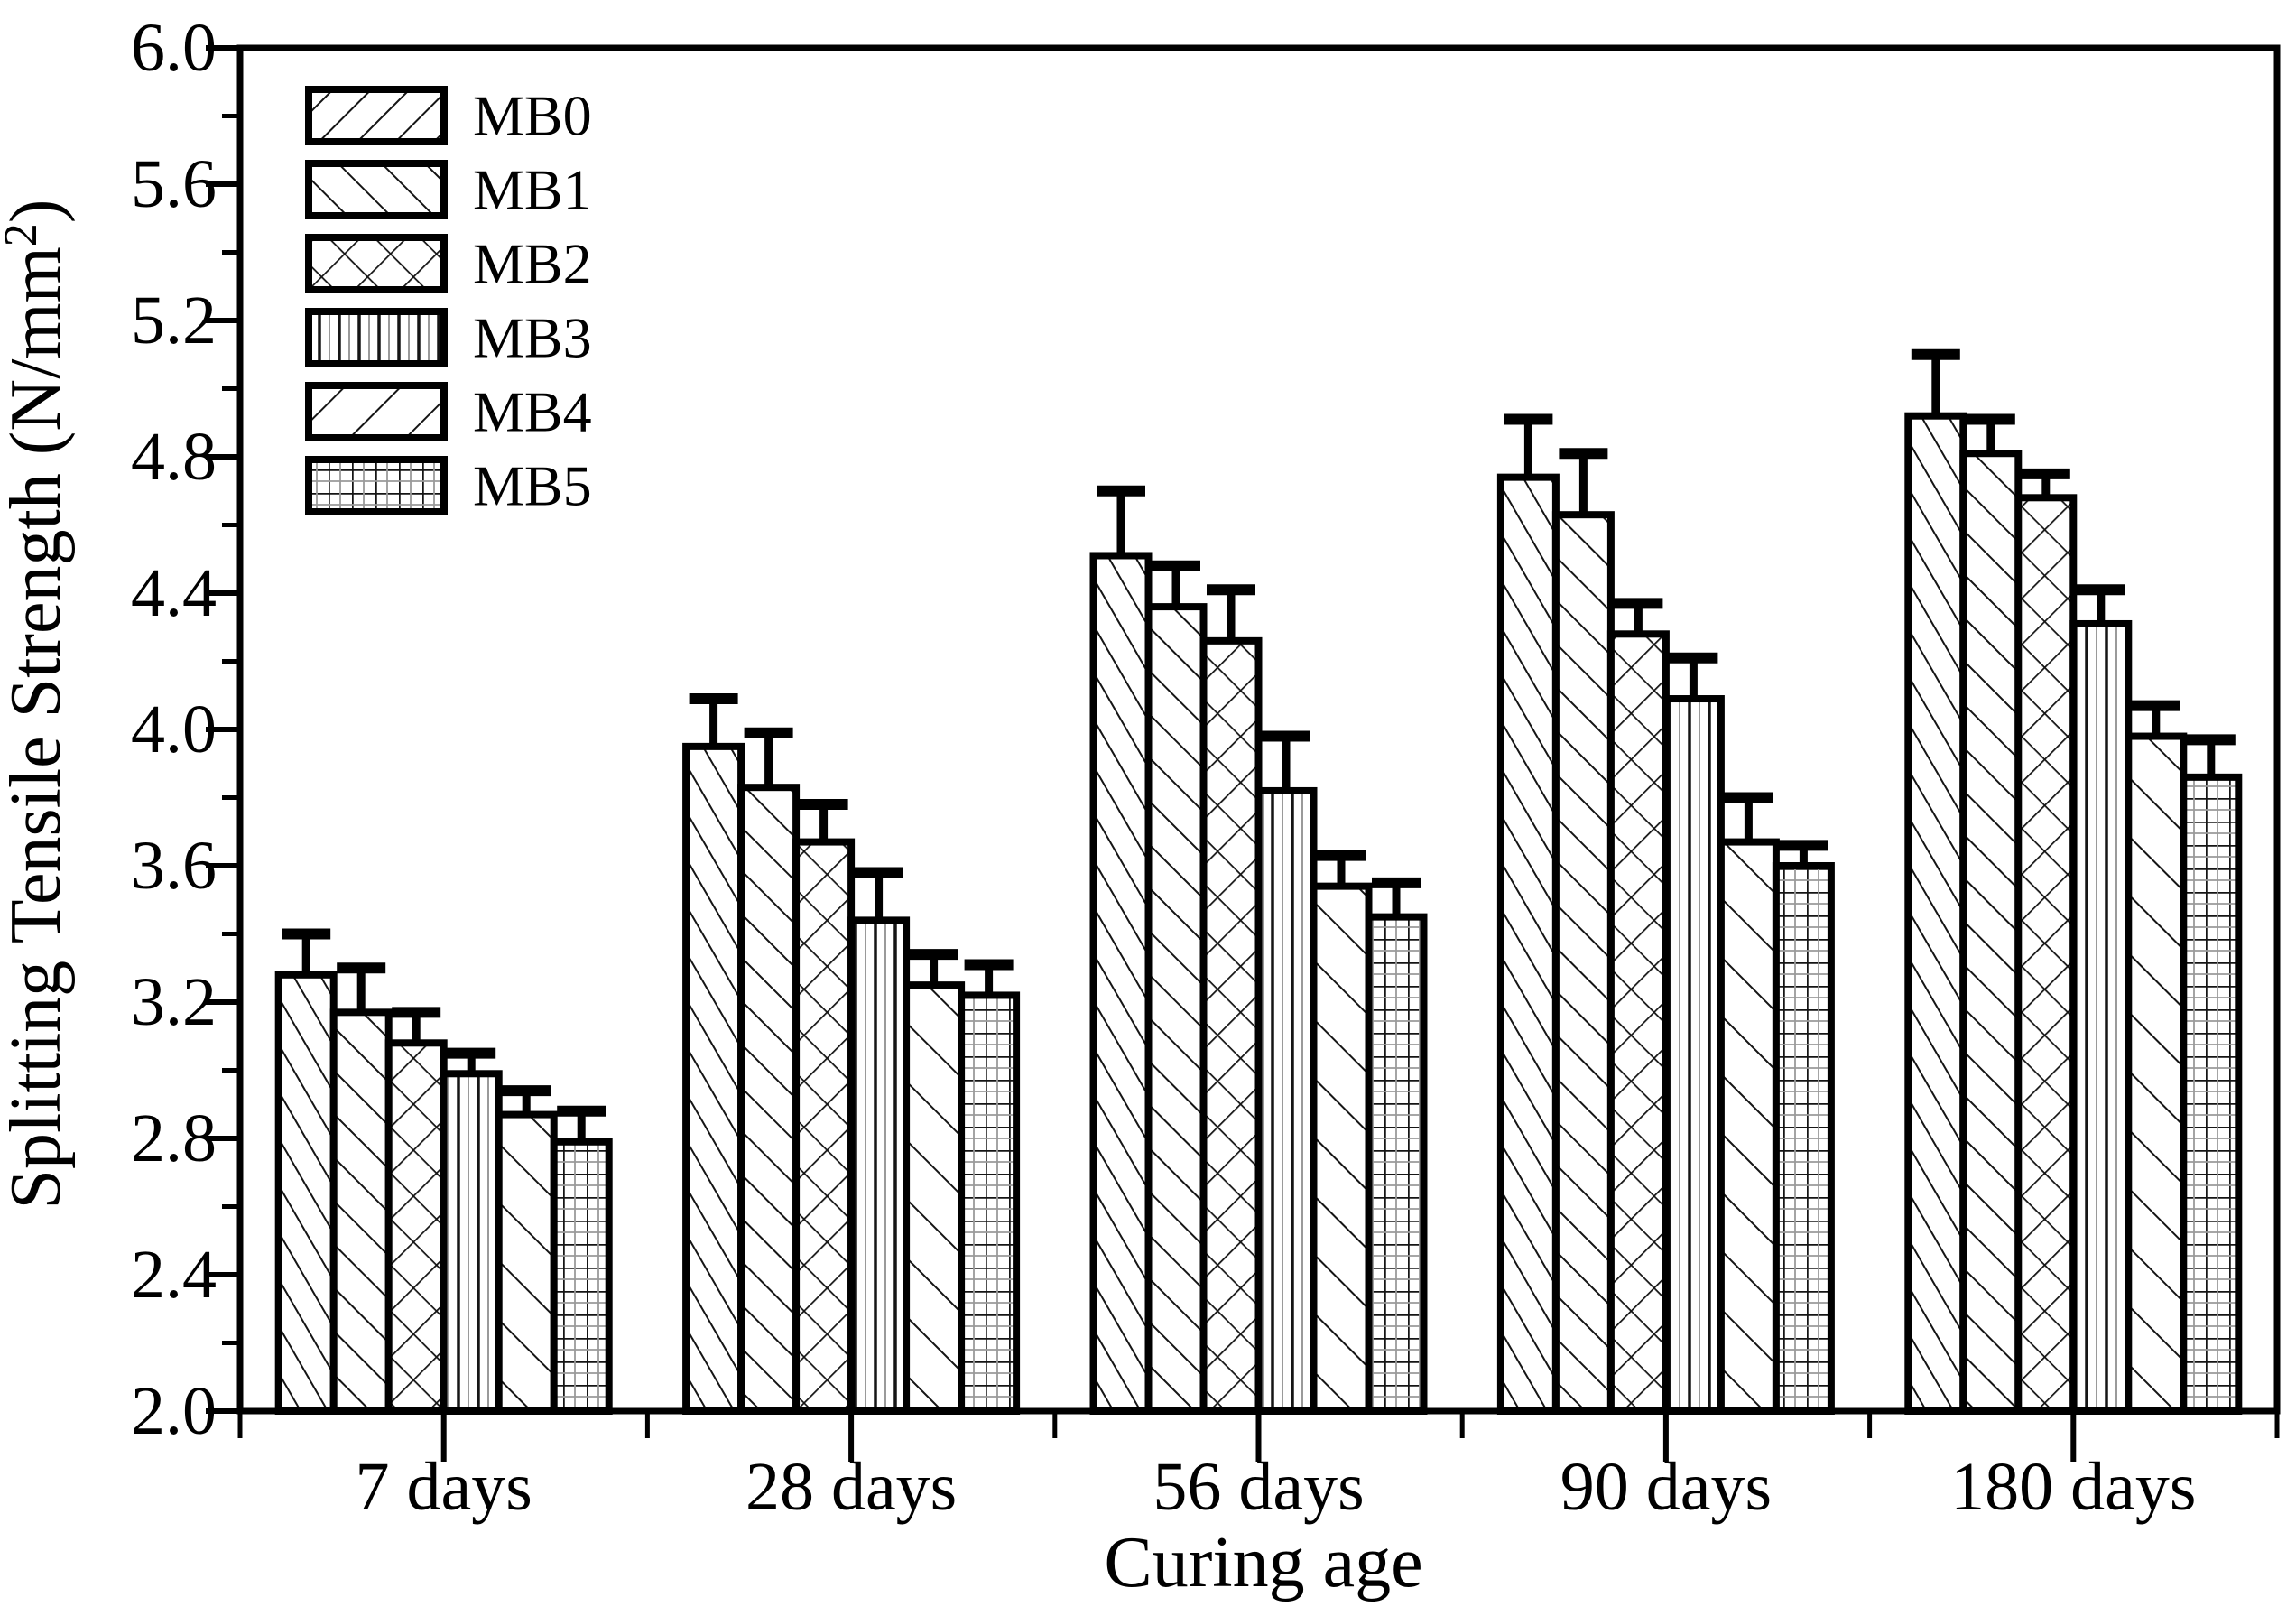  I want to click on bar-group-MB0-180days, so click(1935, 882).